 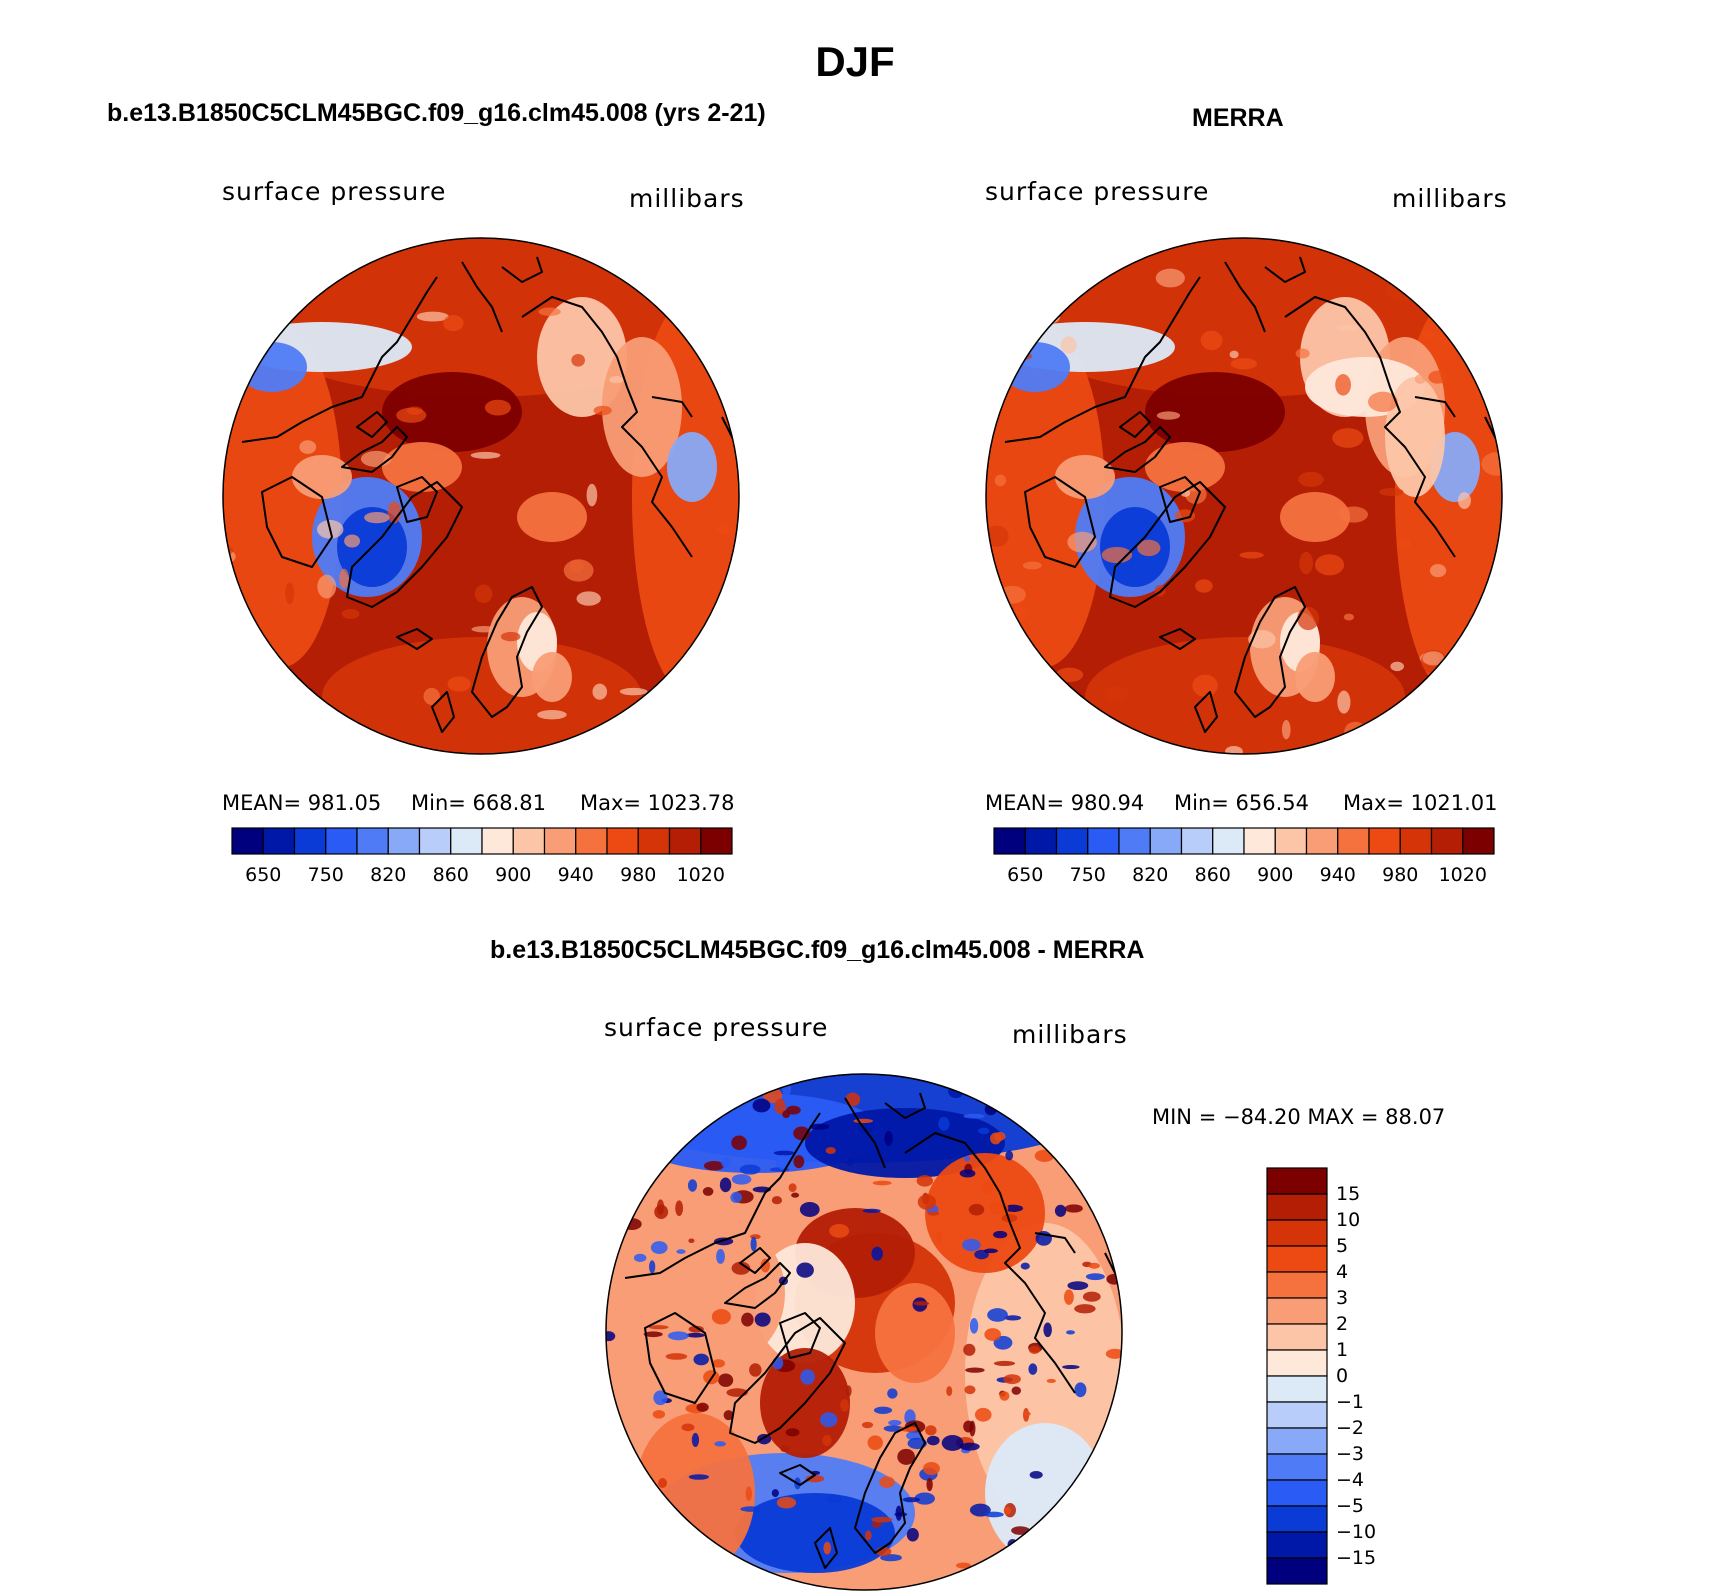 I want to click on colorbar-tick-label: 4, so click(x=1342, y=1272).